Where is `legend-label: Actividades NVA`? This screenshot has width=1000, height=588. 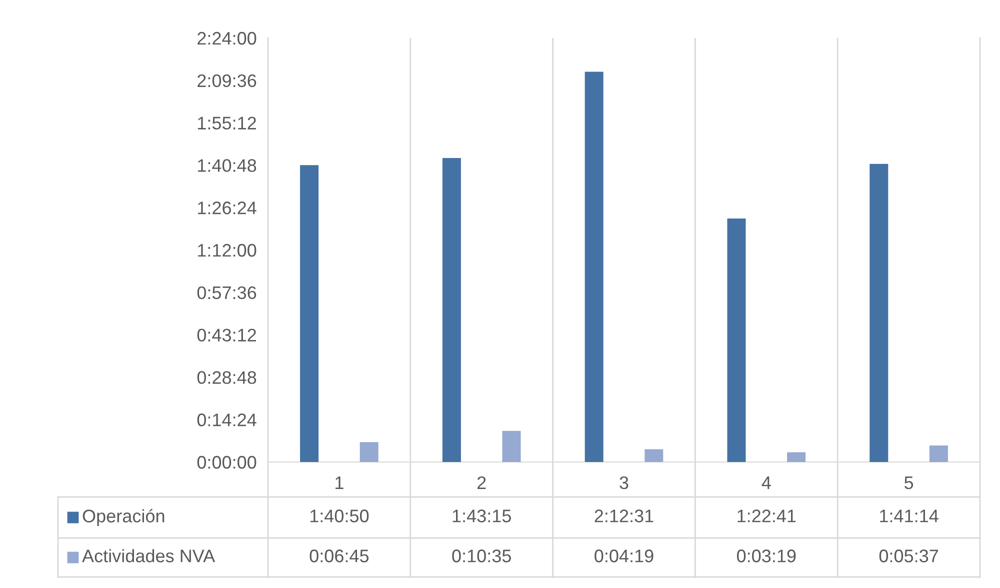 legend-label: Actividades NVA is located at coordinates (149, 555).